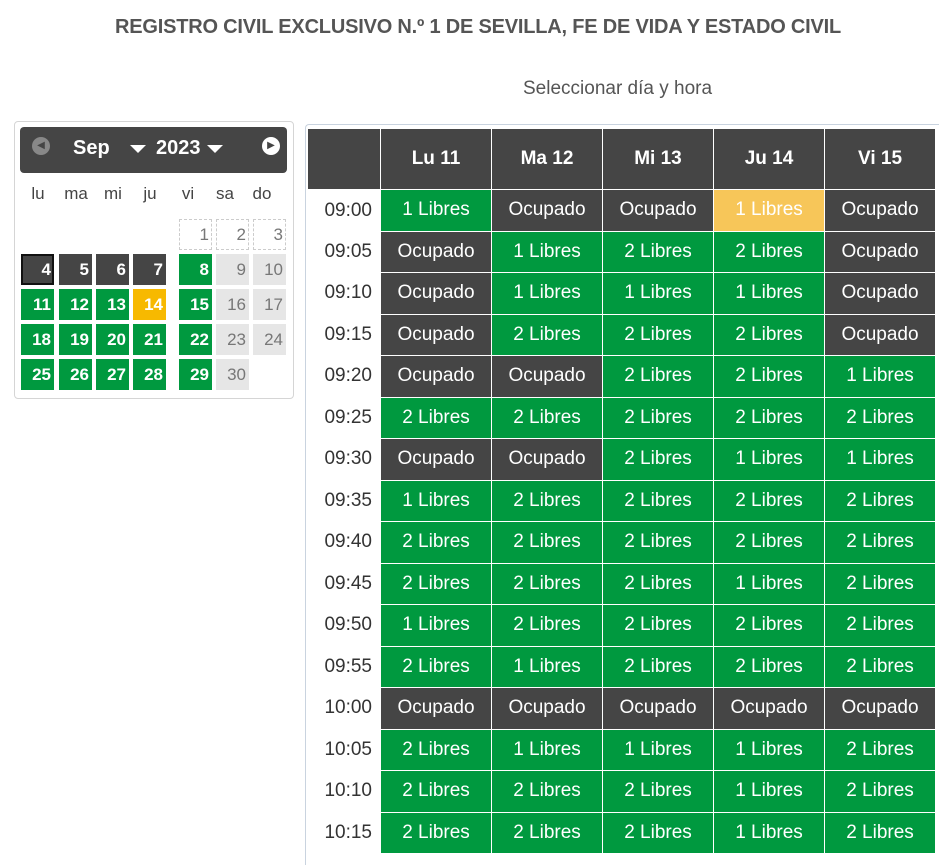 This screenshot has width=939, height=865. Describe the element at coordinates (189, 148) in the screenshot. I see `year-select: 2023` at that location.